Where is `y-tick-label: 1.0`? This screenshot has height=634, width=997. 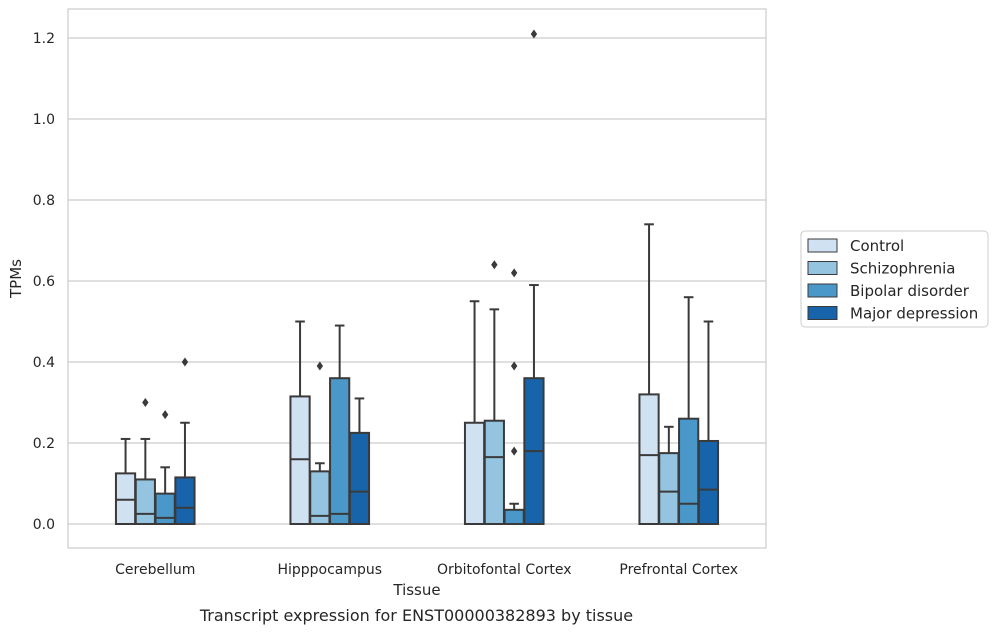
y-tick-label: 1.0 is located at coordinates (44, 120).